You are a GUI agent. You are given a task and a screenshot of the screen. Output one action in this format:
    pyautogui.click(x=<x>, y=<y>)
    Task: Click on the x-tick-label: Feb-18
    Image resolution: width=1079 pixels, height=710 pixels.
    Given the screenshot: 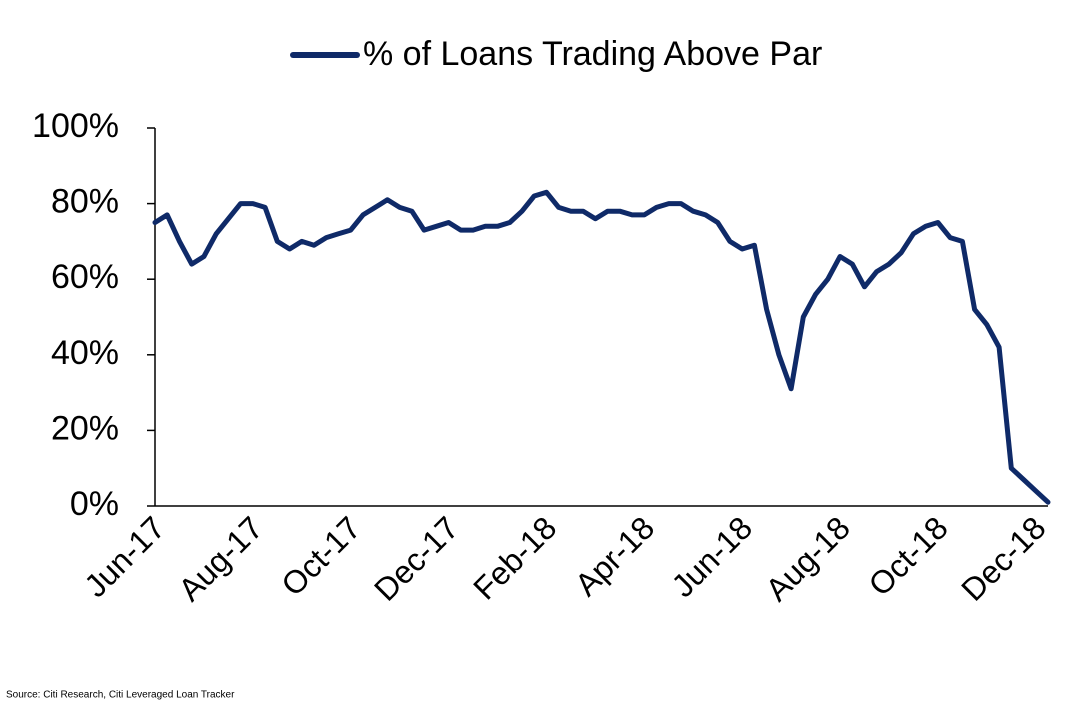 What is the action you would take?
    pyautogui.click(x=514, y=557)
    